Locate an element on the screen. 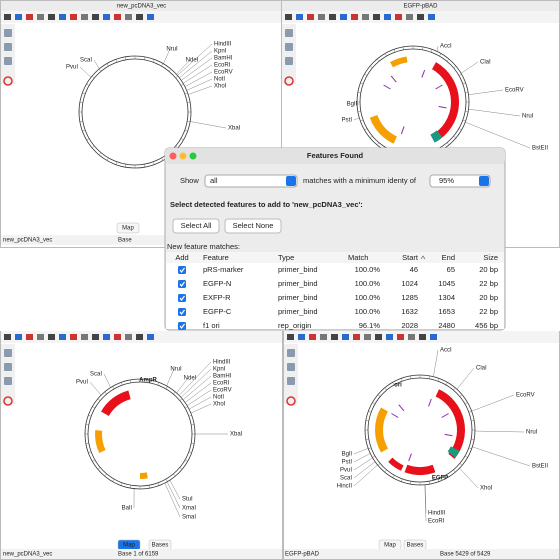  tab-label: Map is located at coordinates (129, 546).